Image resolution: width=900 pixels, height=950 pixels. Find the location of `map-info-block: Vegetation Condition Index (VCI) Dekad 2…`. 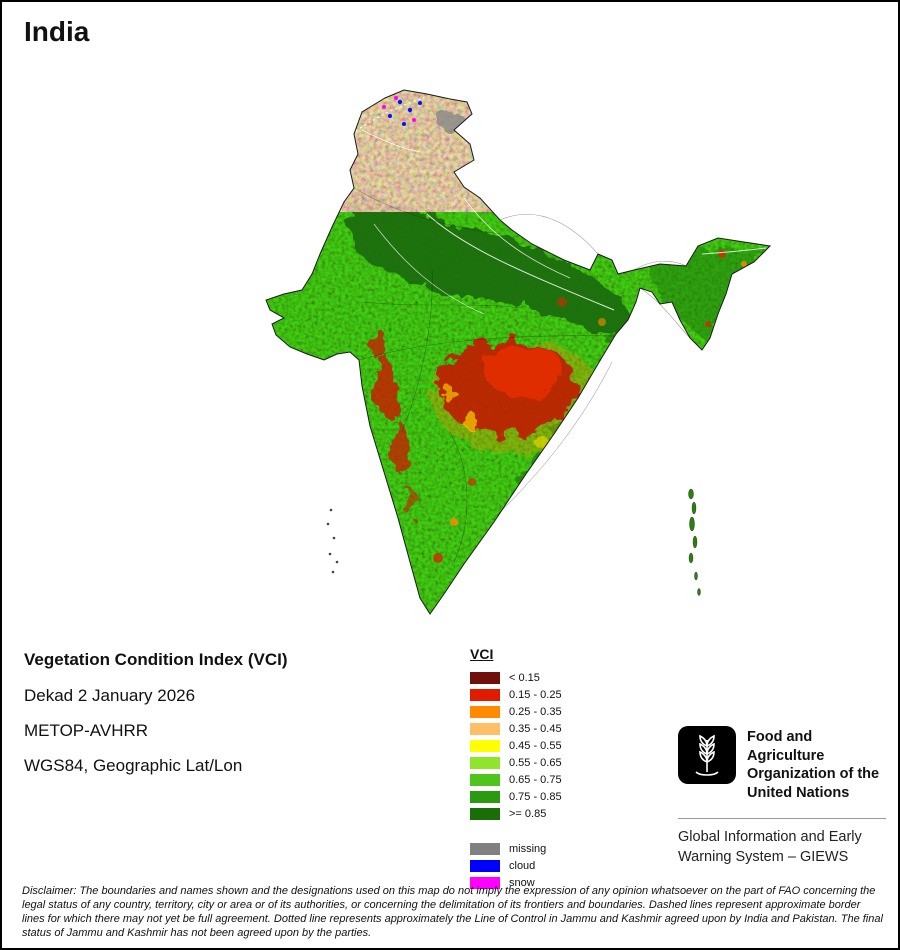

map-info-block: Vegetation Condition Index (VCI) Dekad 2… is located at coordinates (156, 720).